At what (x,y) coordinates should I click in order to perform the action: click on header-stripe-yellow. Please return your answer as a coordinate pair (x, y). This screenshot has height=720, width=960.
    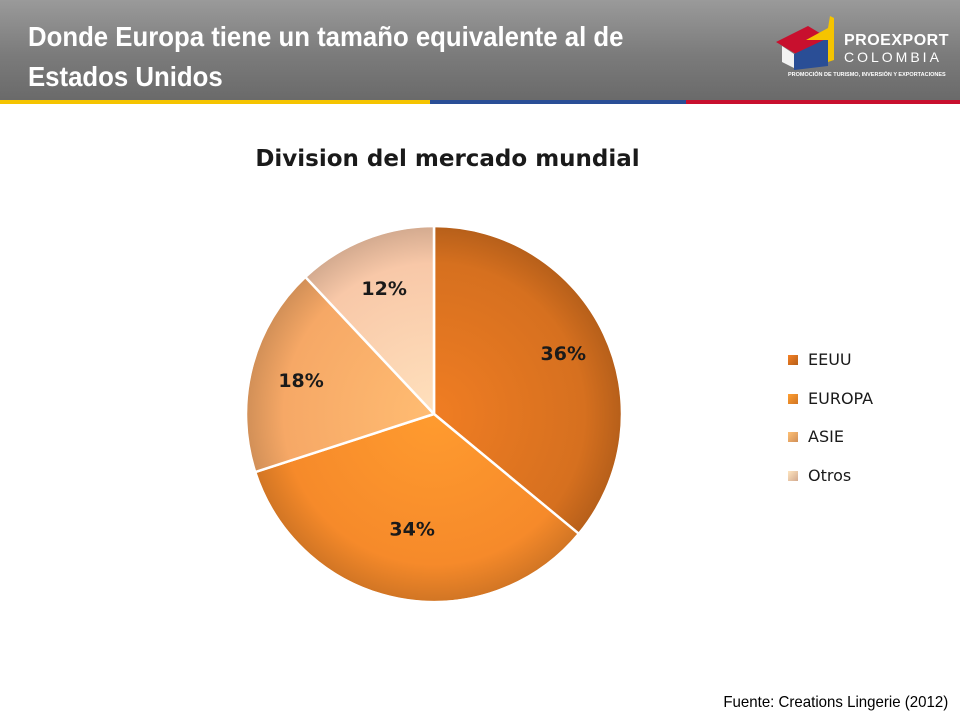
    Looking at the image, I should click on (215, 102).